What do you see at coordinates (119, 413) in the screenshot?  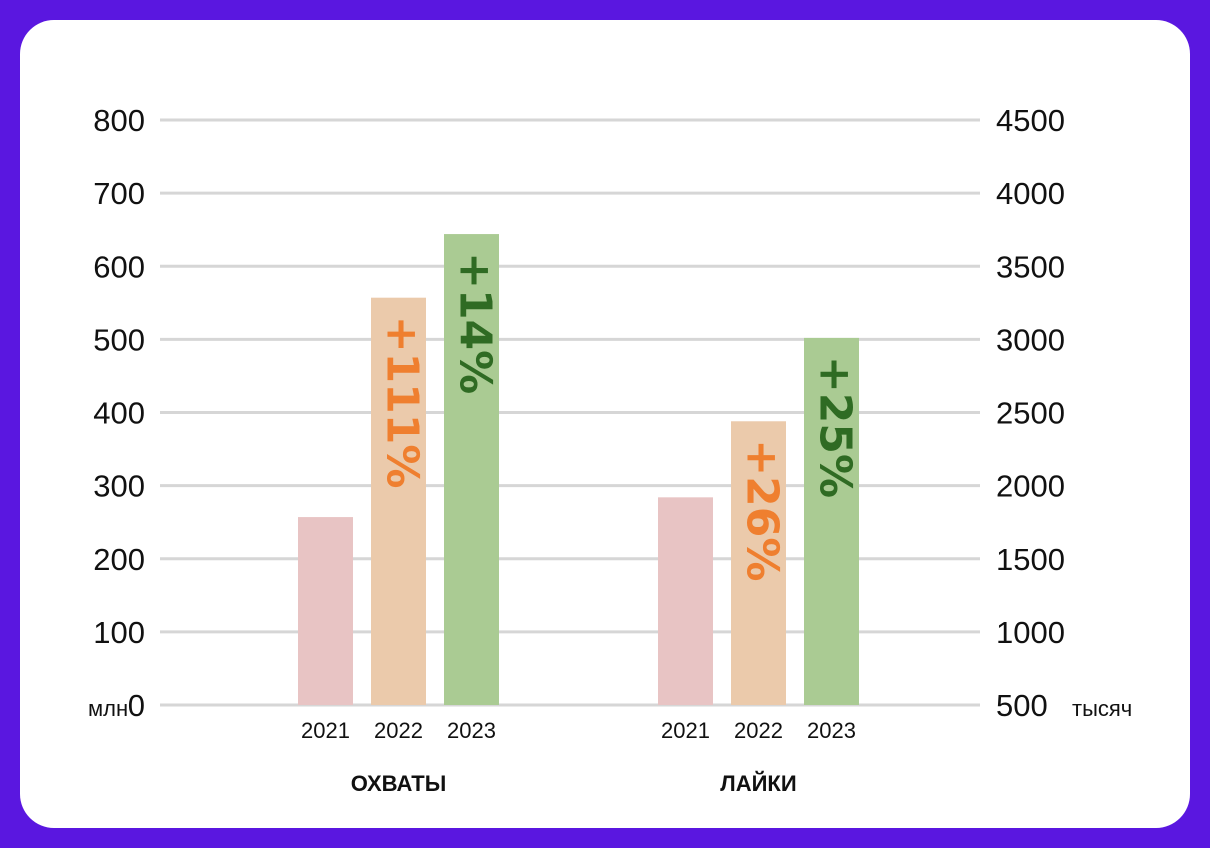 I see `left-axis-tick-label: 400` at bounding box center [119, 413].